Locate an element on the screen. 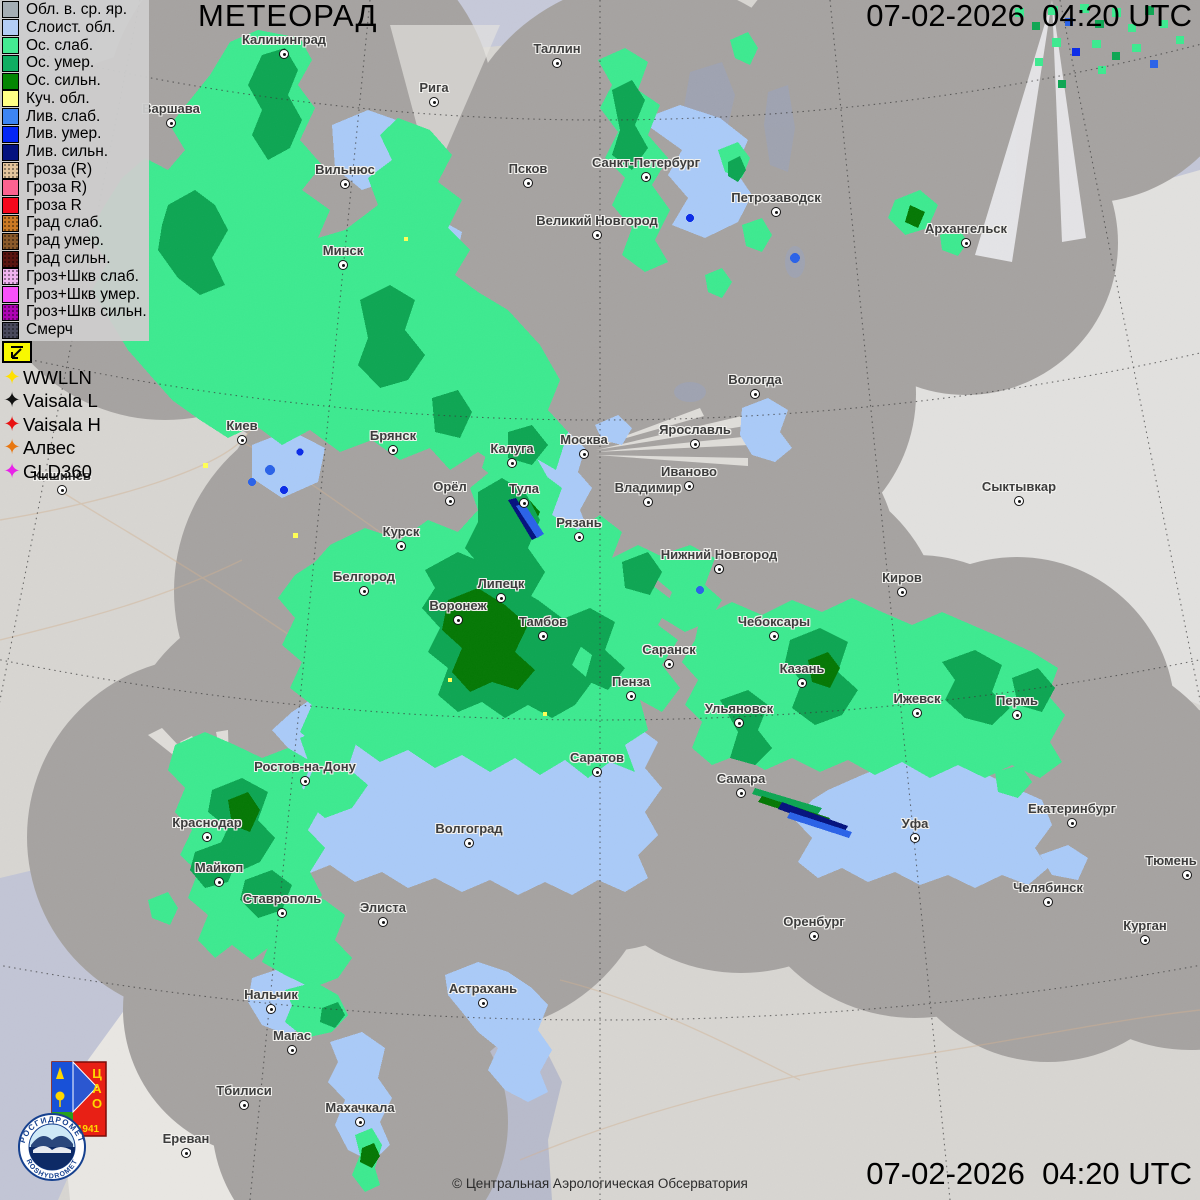 The width and height of the screenshot is (1200, 1200). legend-row: Лив. слаб. is located at coordinates (75, 117).